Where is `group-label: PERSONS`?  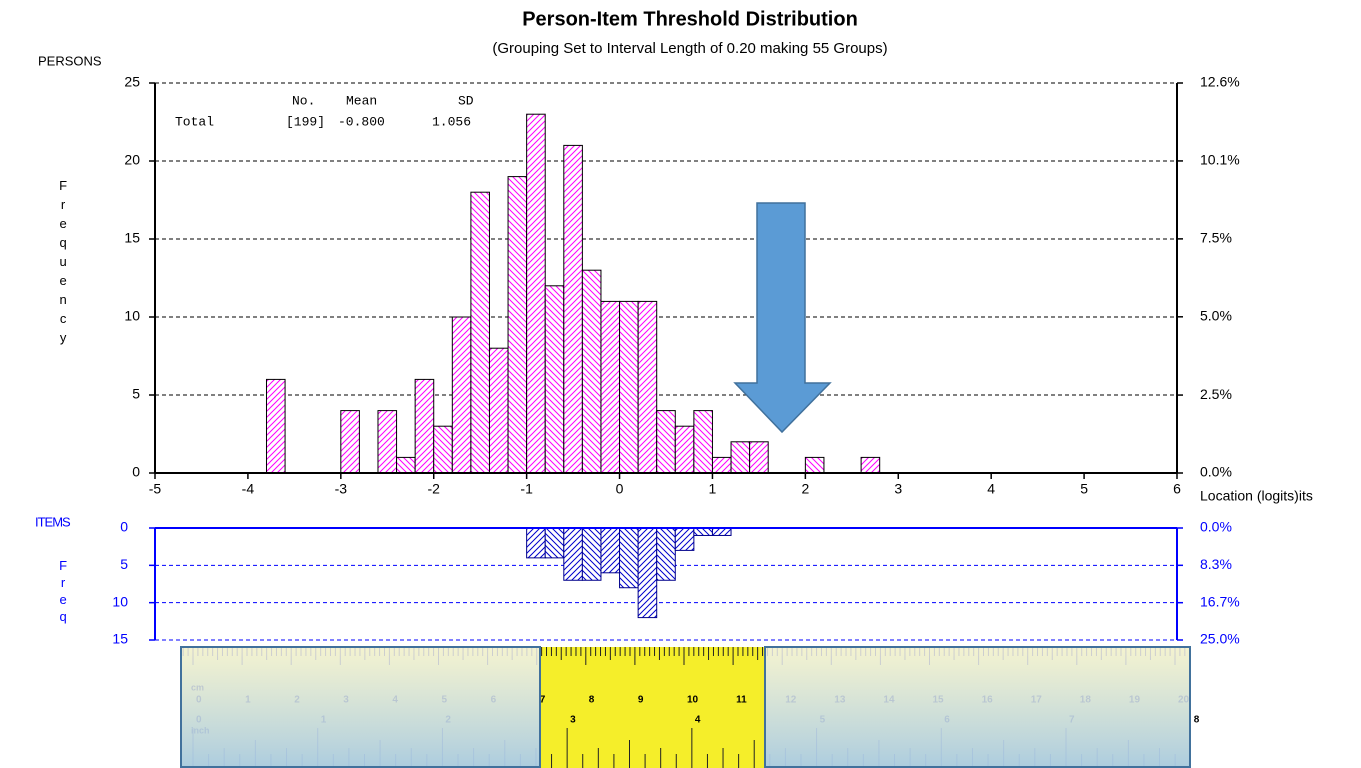 group-label: PERSONS is located at coordinates (70, 60).